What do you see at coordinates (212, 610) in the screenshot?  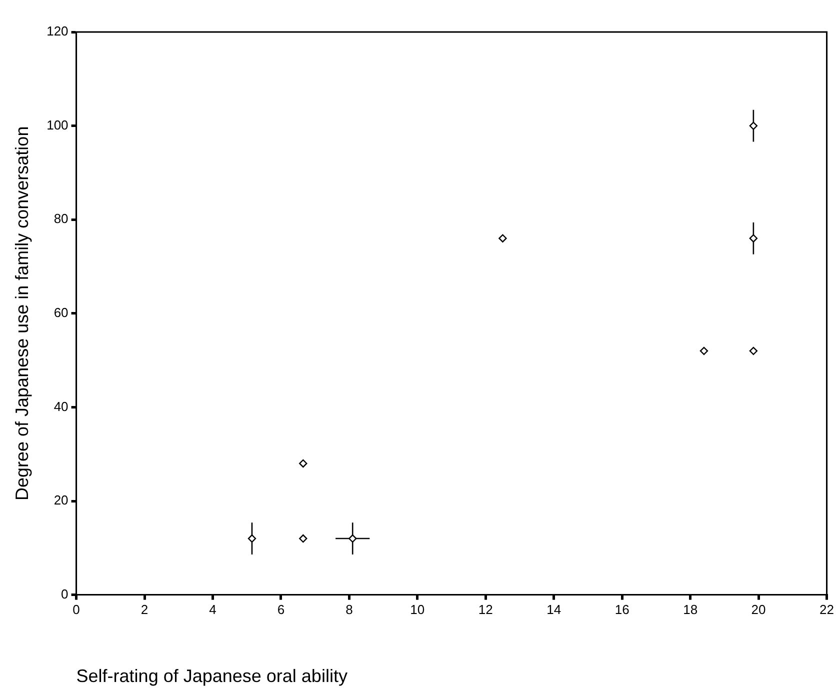 I see `x-tick-label: 4` at bounding box center [212, 610].